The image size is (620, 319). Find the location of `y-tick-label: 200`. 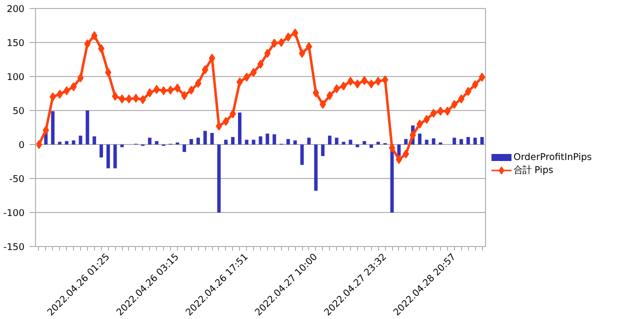

y-tick-label: 200 is located at coordinates (15, 9).